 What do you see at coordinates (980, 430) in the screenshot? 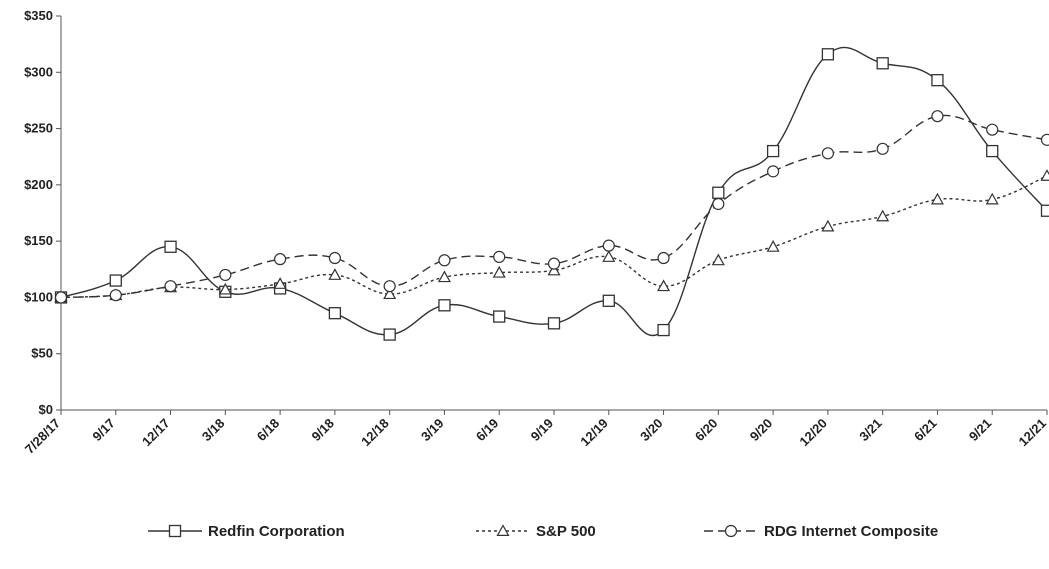
I see `x-tick-label: 9/21` at bounding box center [980, 430].